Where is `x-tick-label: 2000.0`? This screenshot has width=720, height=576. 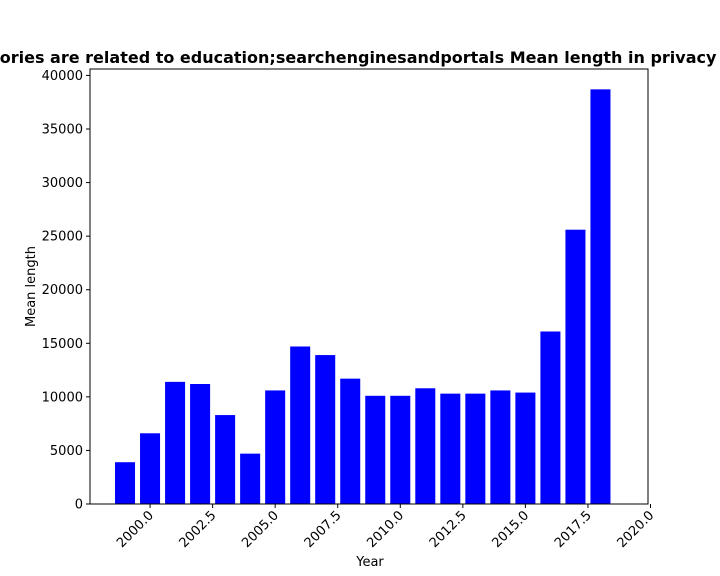
x-tick-label: 2000.0 is located at coordinates (135, 529).